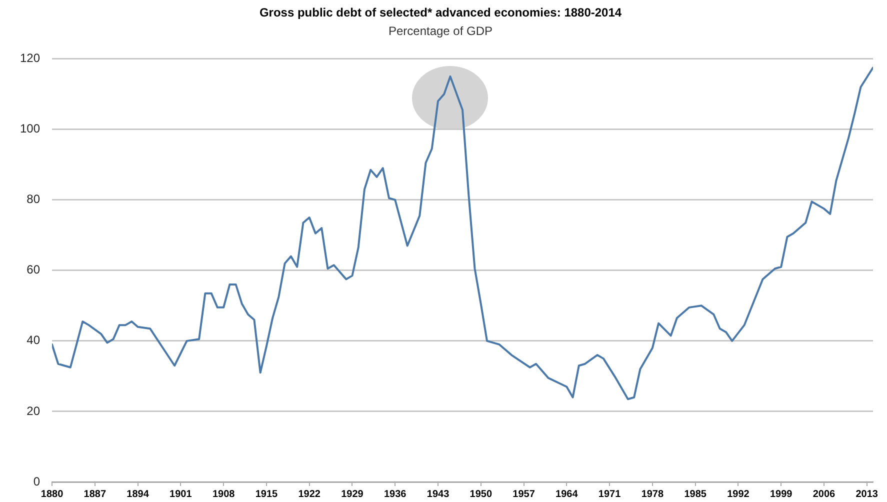  What do you see at coordinates (33, 340) in the screenshot?
I see `y-tick-label: 40` at bounding box center [33, 340].